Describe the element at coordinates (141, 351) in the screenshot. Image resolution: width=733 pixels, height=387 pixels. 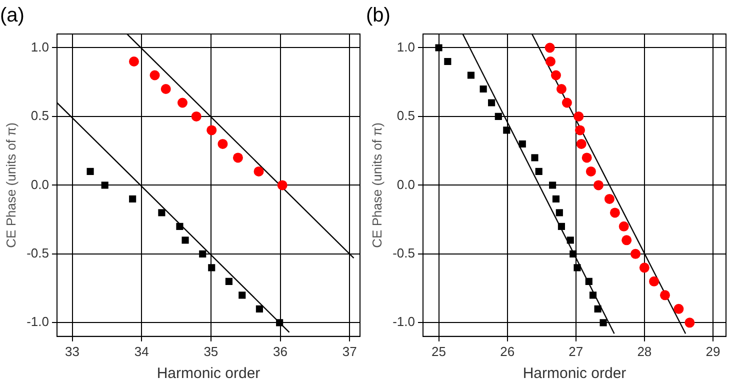
I see `x-tick-label: 34` at that location.